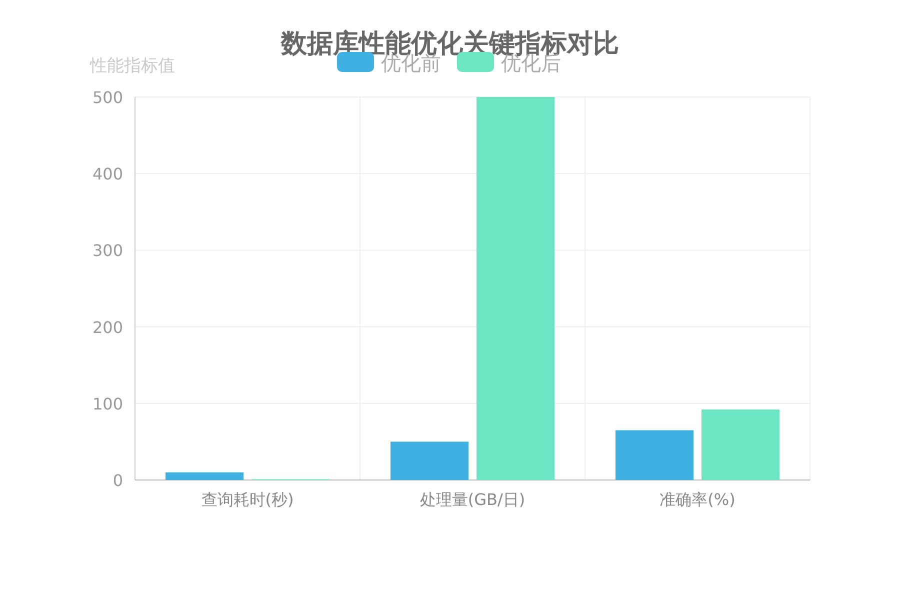 The height and width of the screenshot is (600, 900). What do you see at coordinates (247, 499) in the screenshot?
I see `x-tick-label: 查询耗时(秒)` at bounding box center [247, 499].